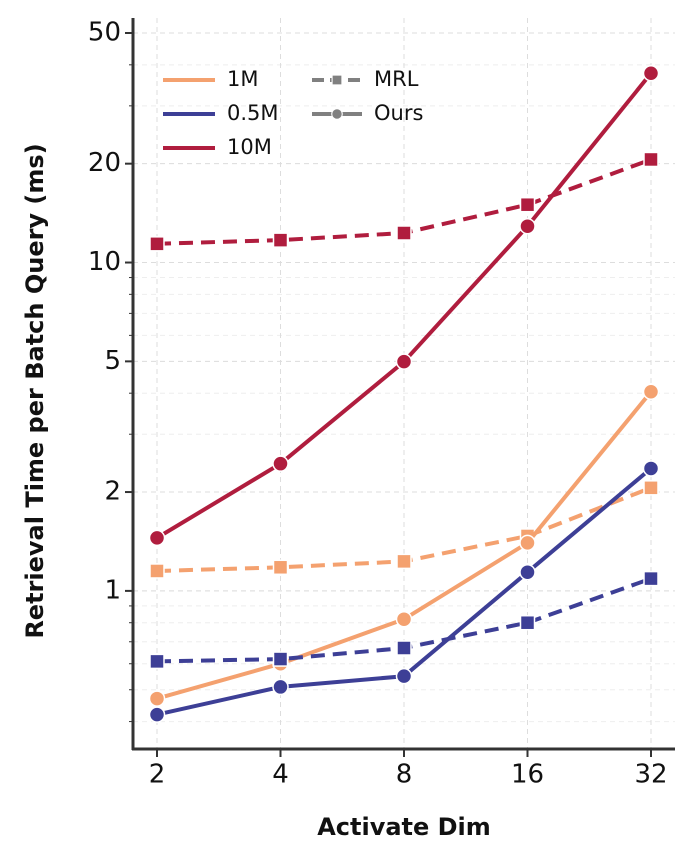 Image resolution: width=698 pixels, height=866 pixels. I want to click on y-tick-label: 10, so click(104, 262).